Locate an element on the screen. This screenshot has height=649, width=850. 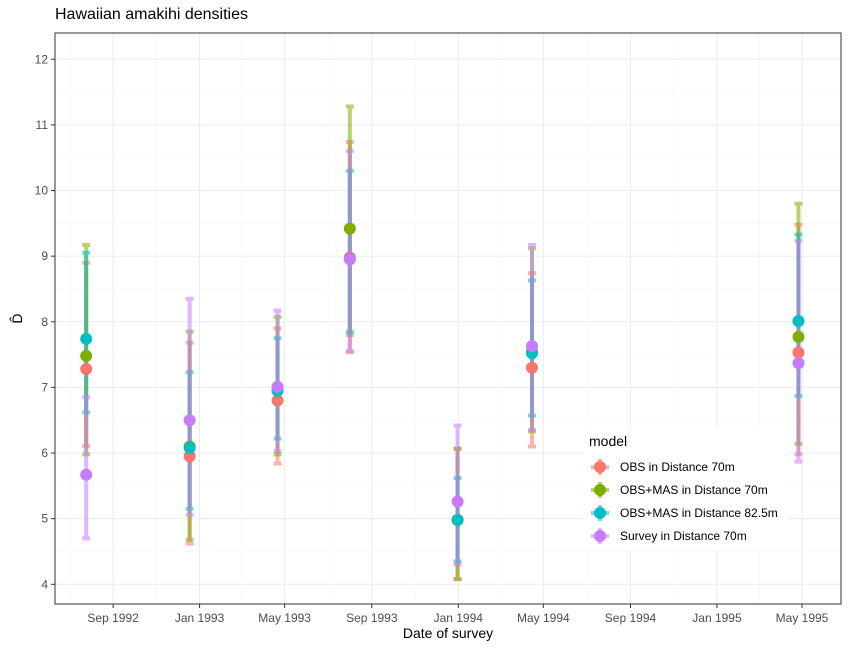
x-tick-label: May 1993 is located at coordinates (284, 618).